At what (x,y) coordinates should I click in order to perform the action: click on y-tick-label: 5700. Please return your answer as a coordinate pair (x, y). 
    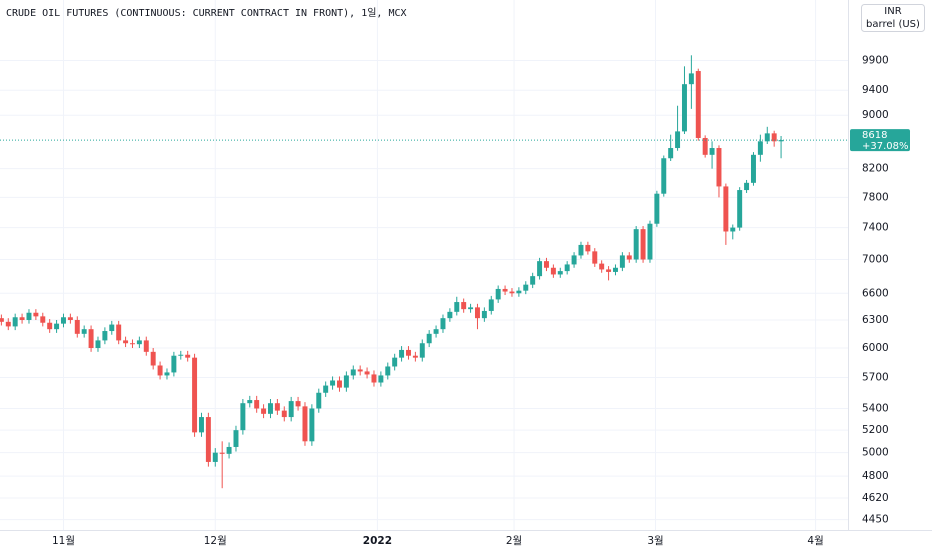
    Looking at the image, I should click on (875, 377).